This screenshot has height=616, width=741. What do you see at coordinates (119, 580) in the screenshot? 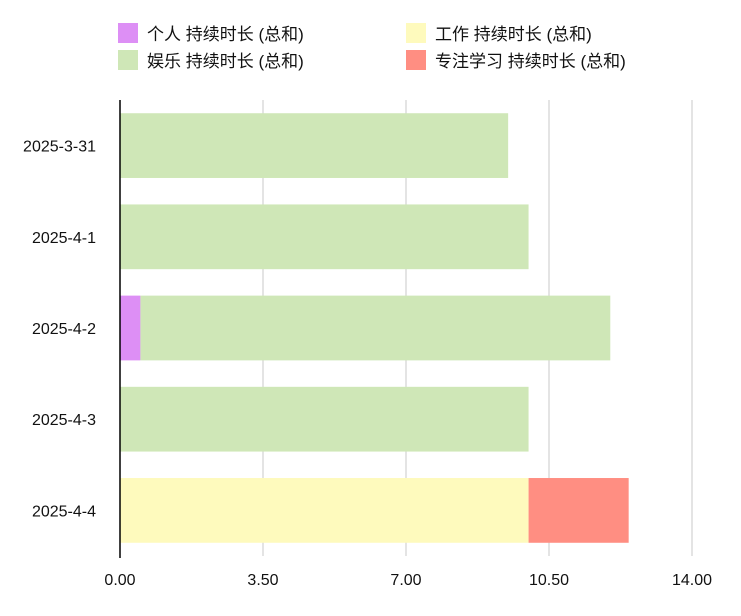
I see `x-tick-label: 0.00` at bounding box center [119, 580].